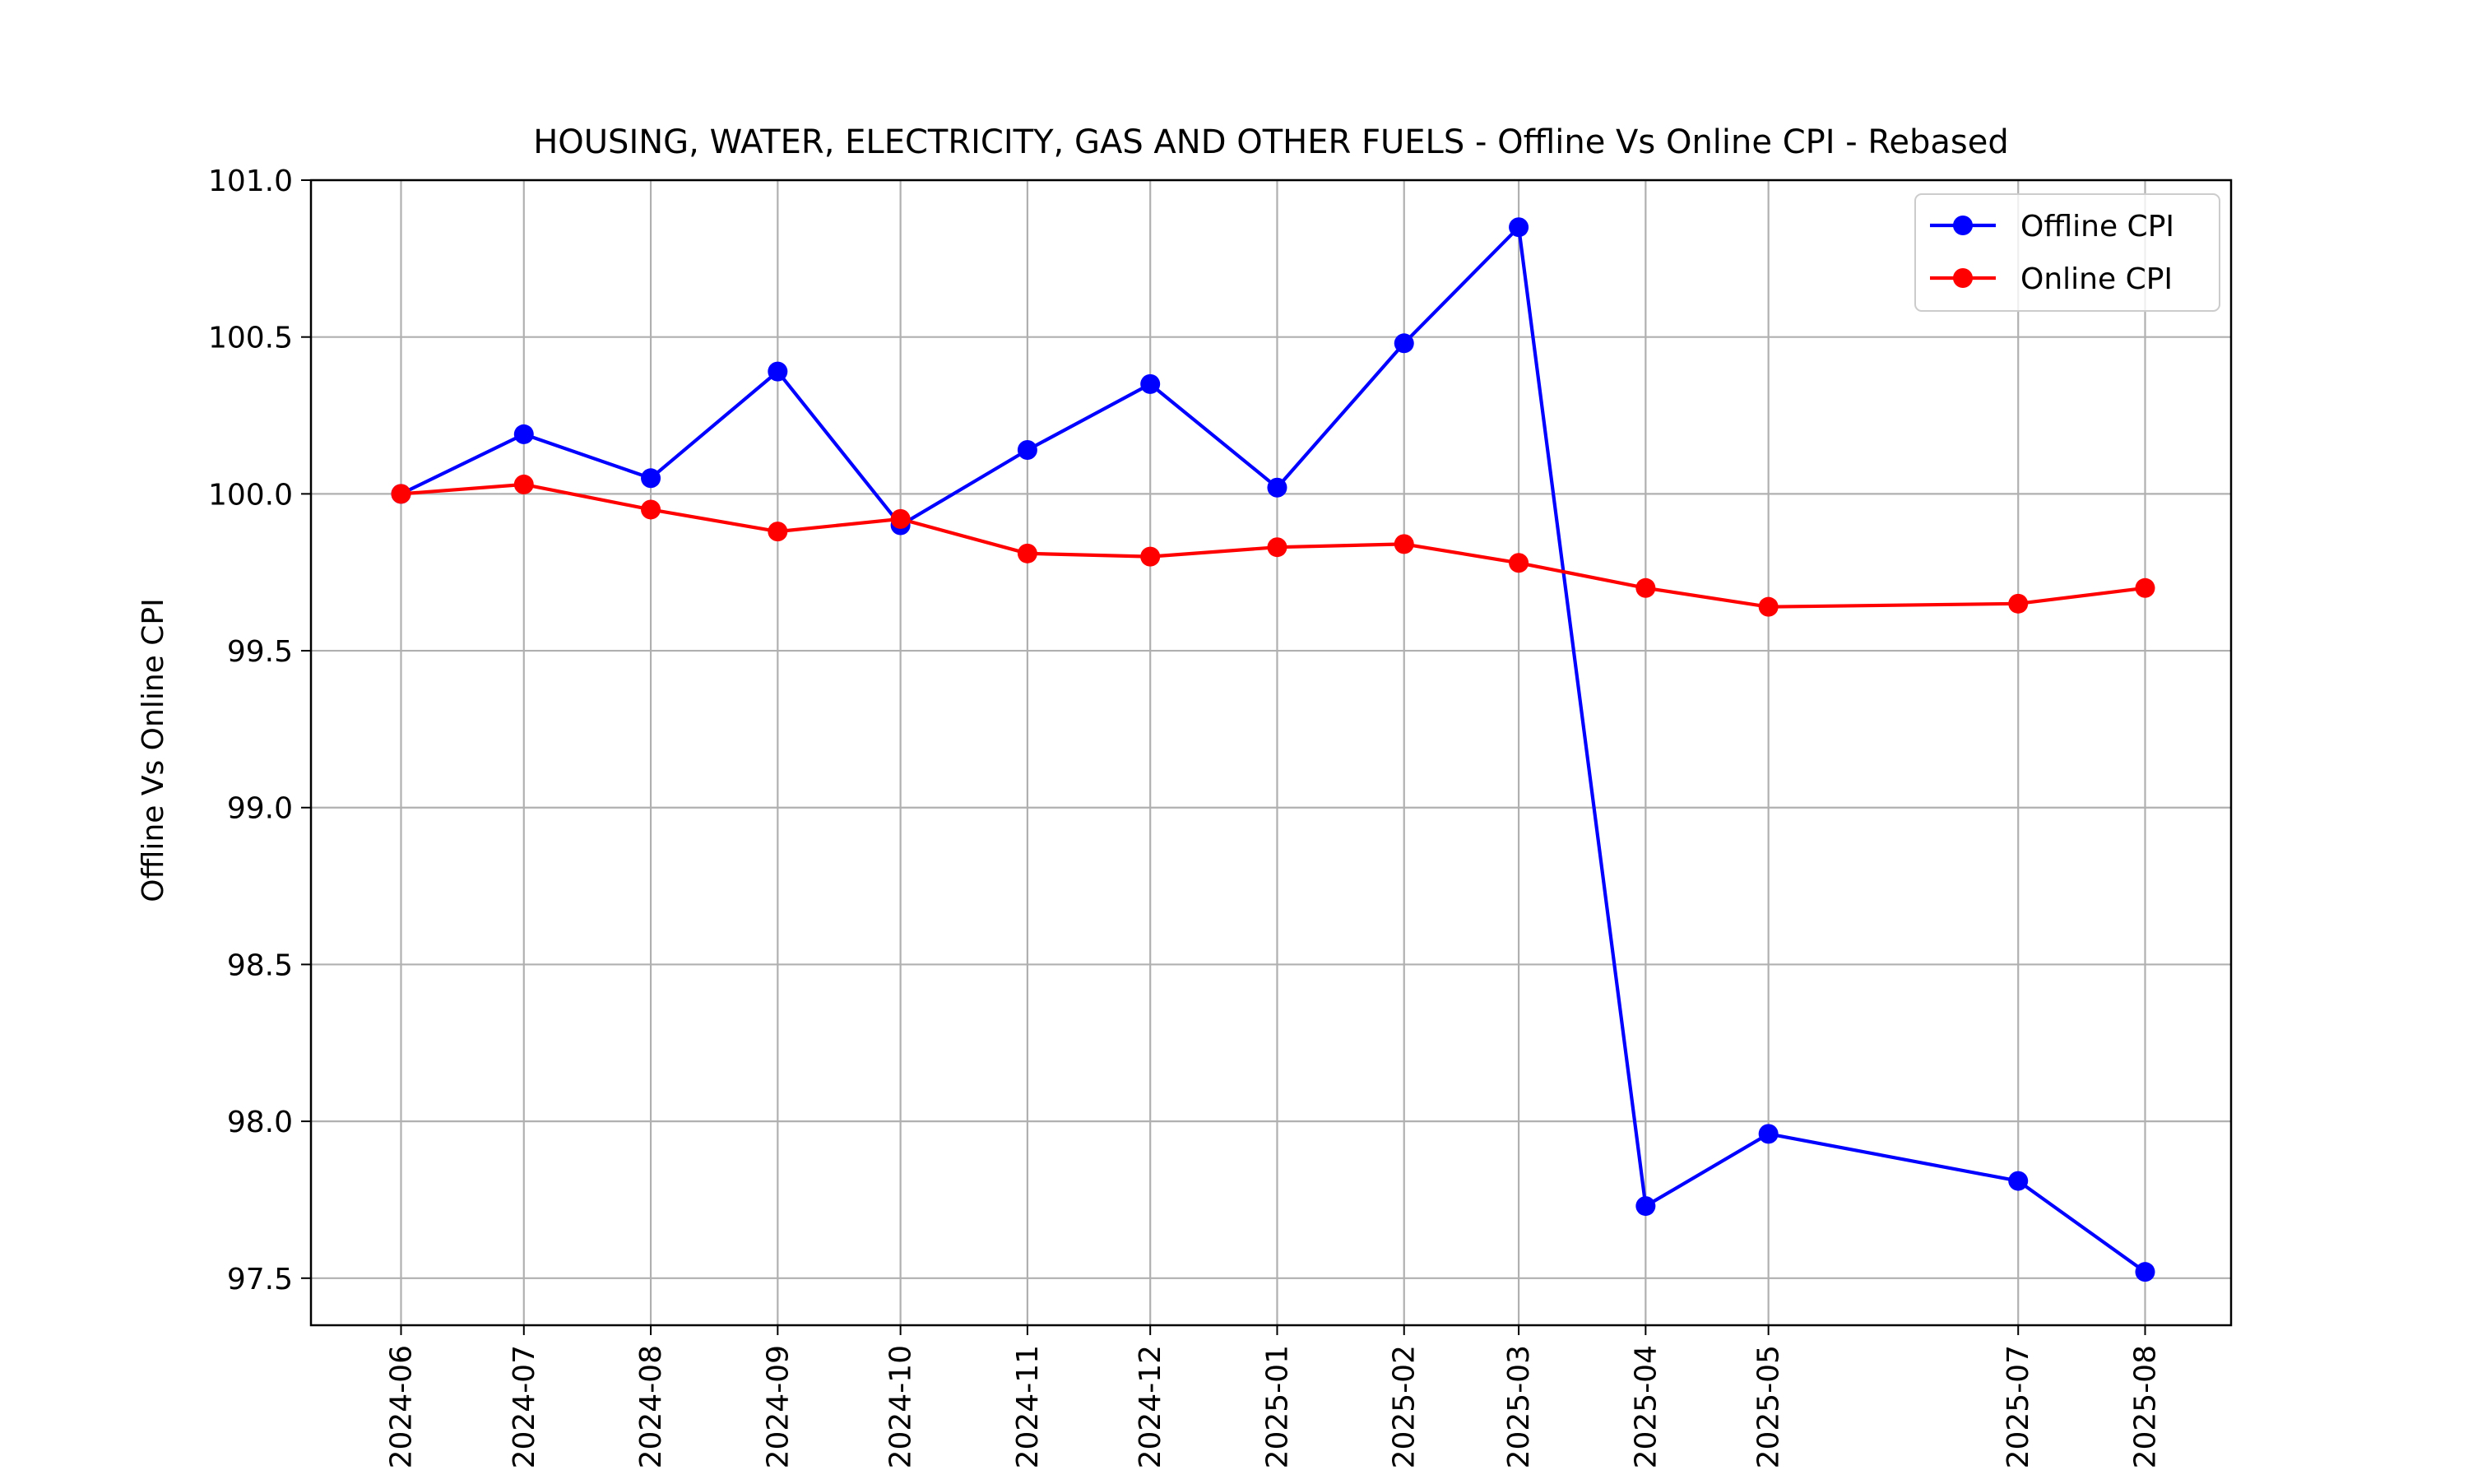 Image resolution: width=2468 pixels, height=1484 pixels. I want to click on legend: Offline CPI Online CPI, so click(2067, 253).